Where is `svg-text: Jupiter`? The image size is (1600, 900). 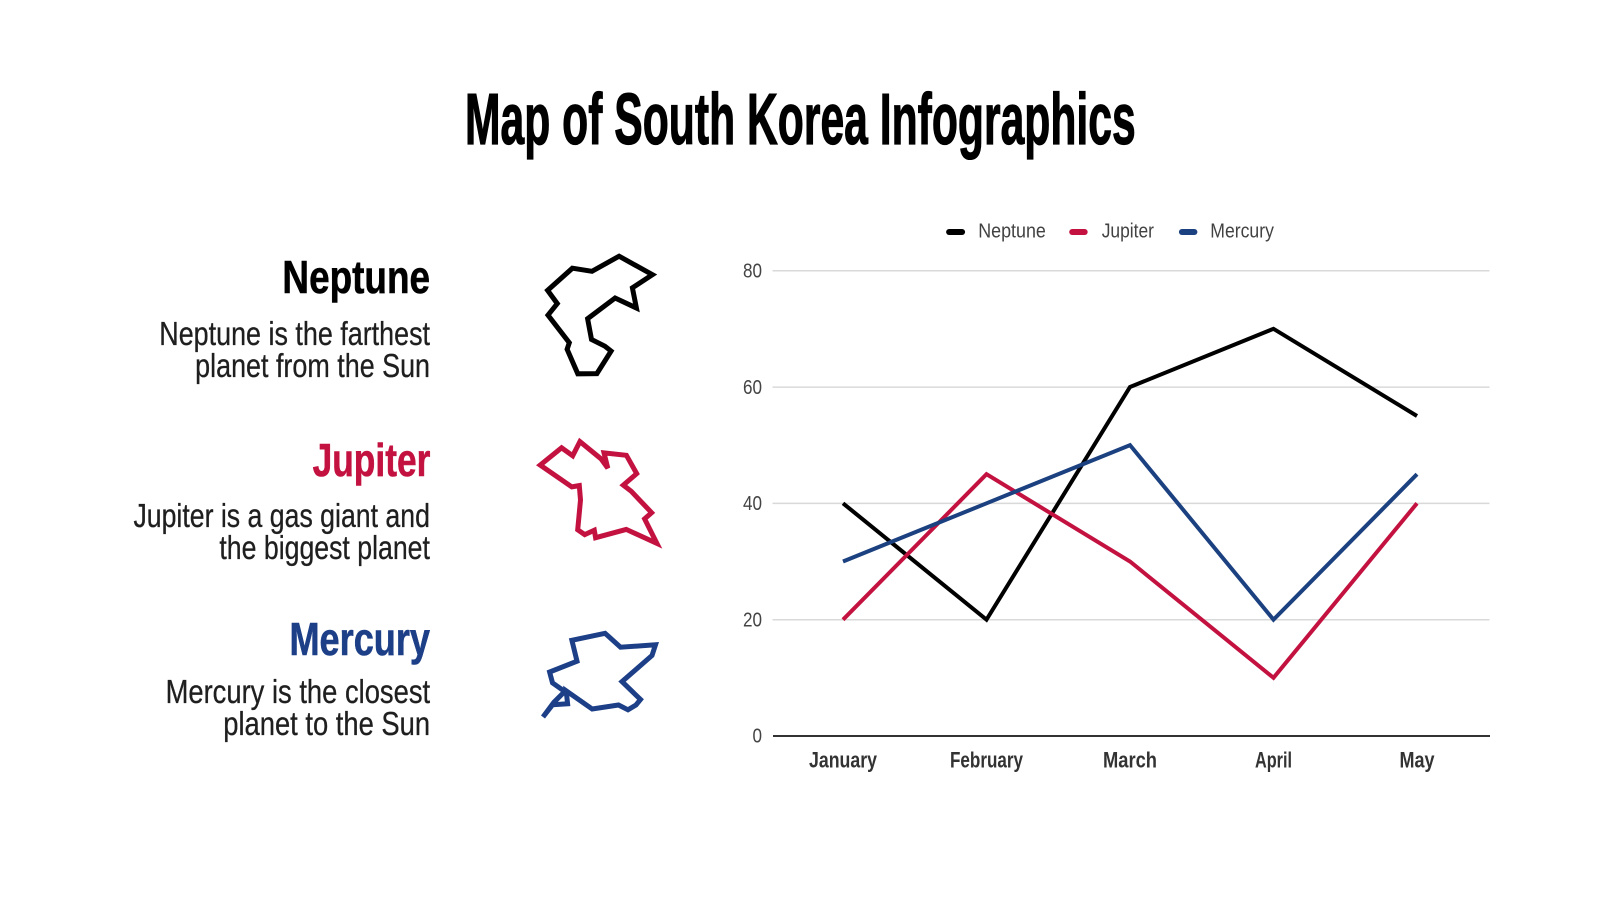
svg-text: Jupiter is located at coordinates (1128, 231).